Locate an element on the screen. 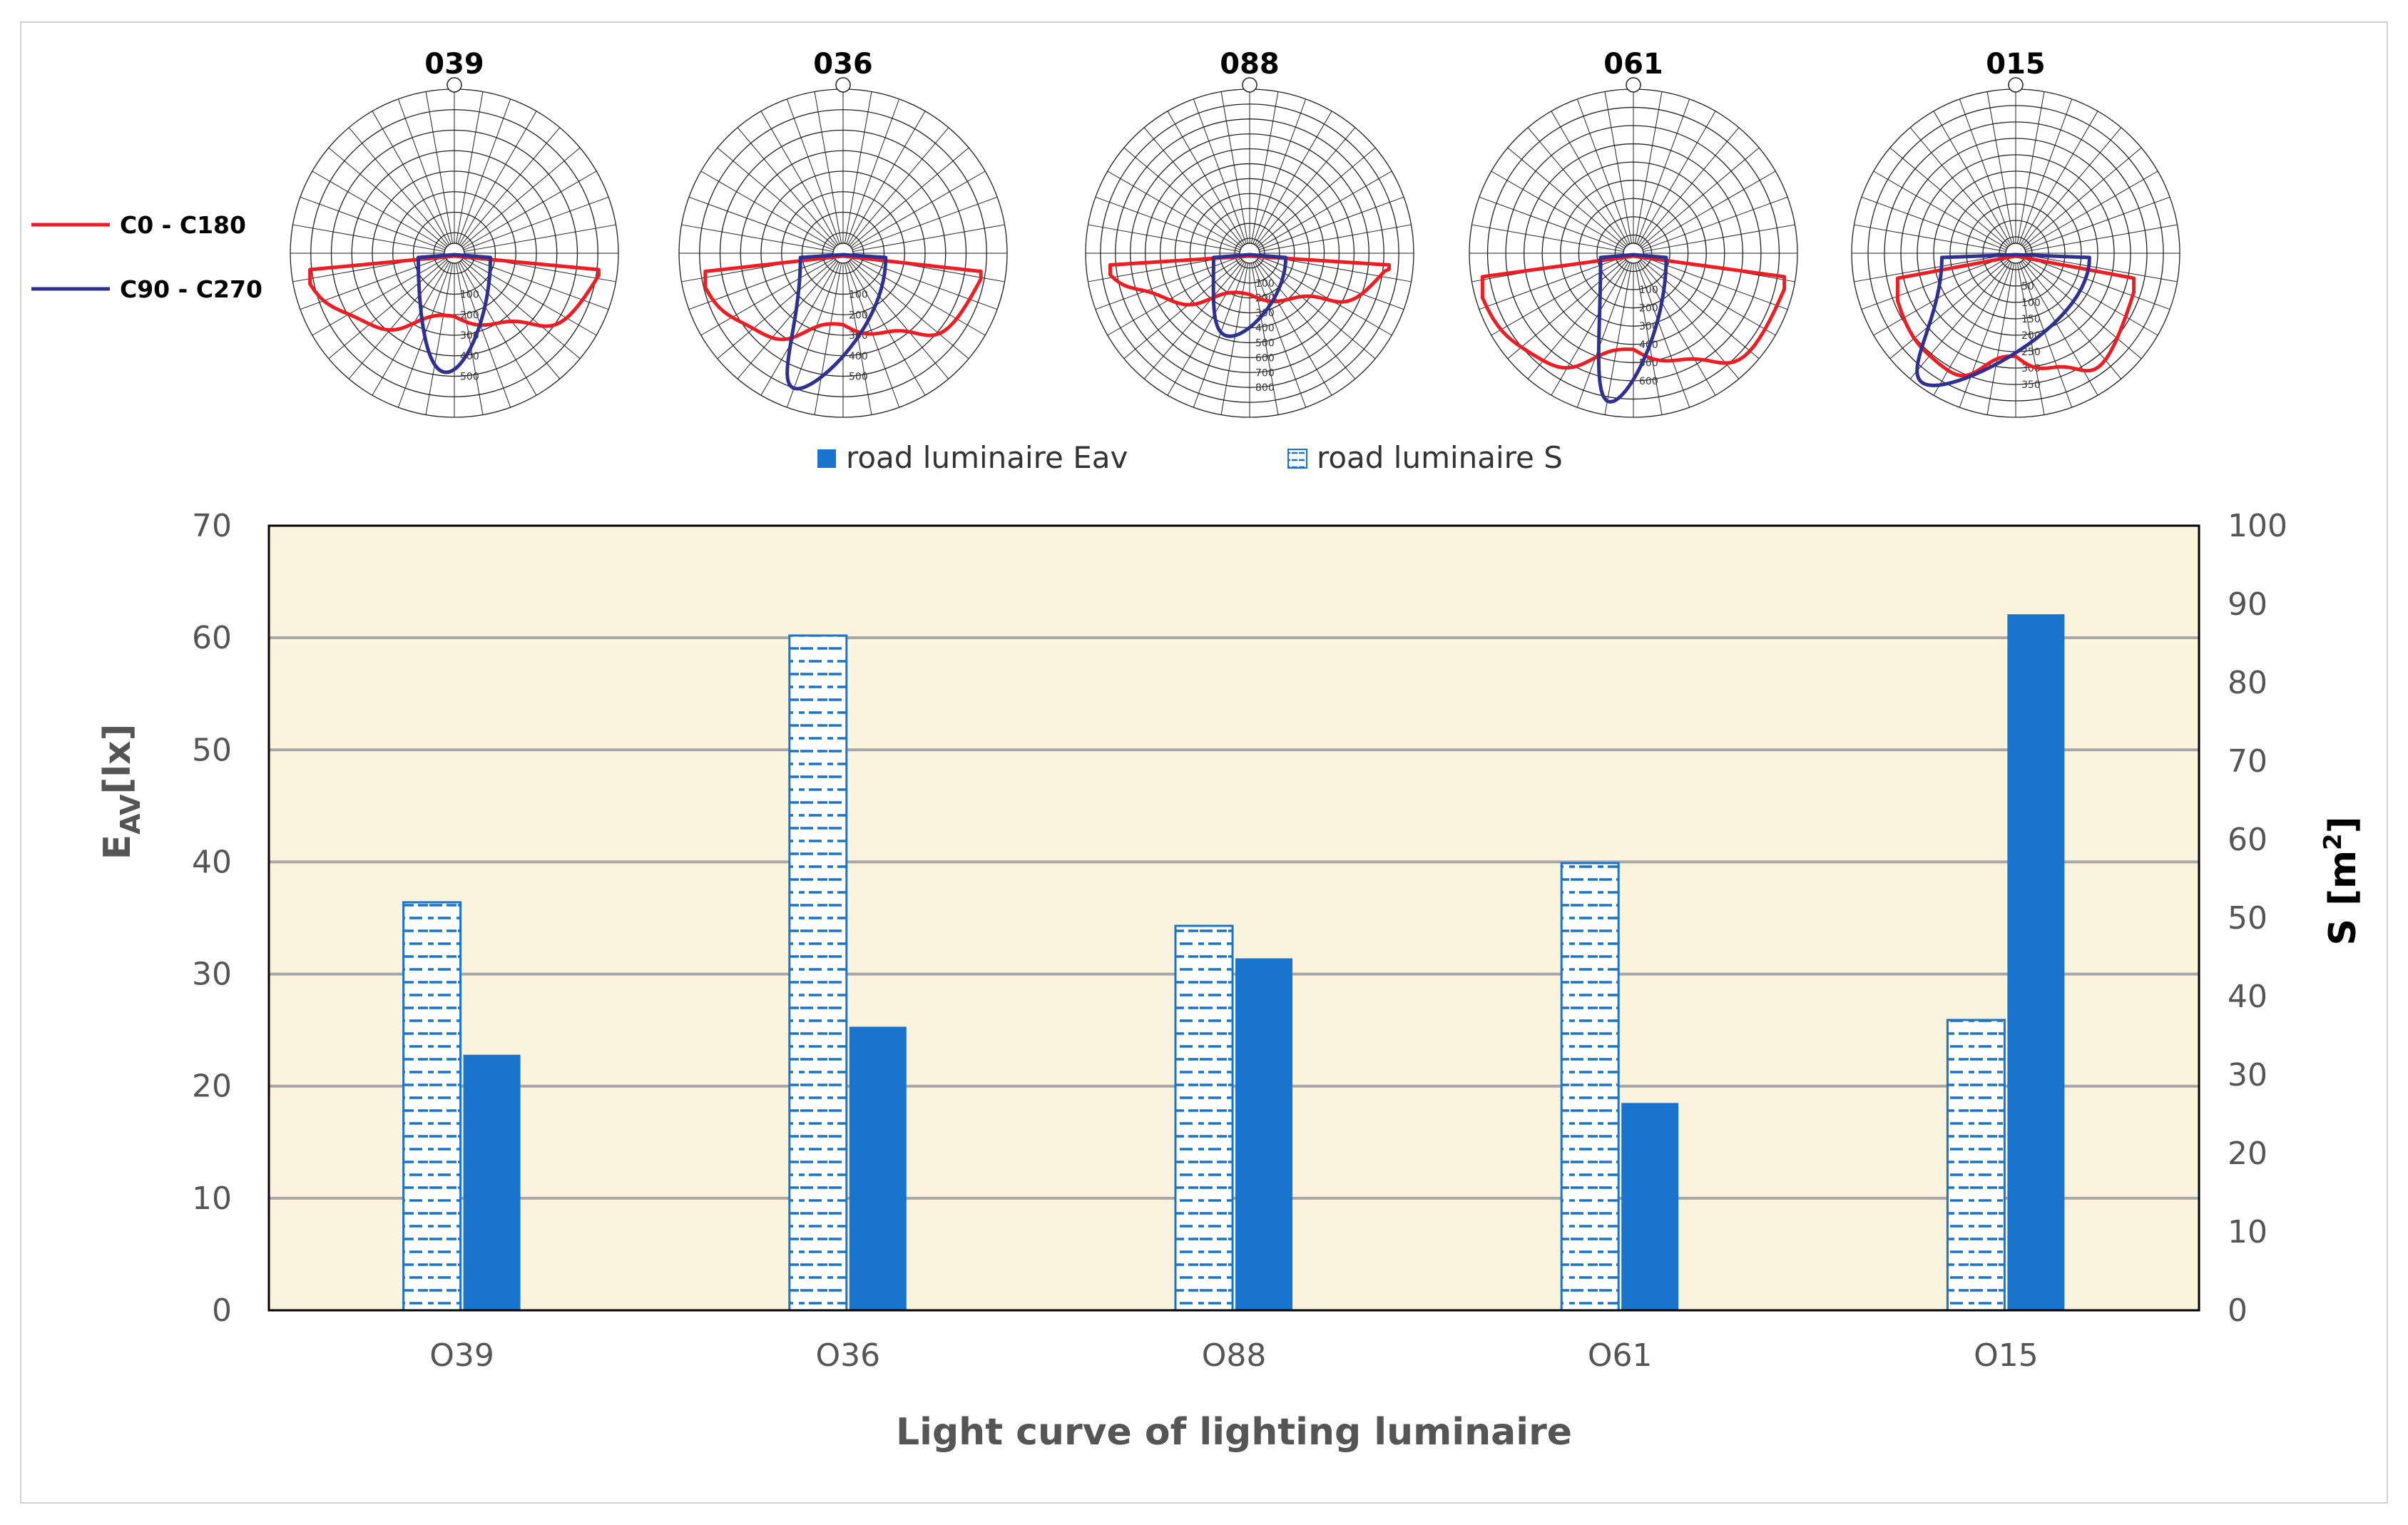  bar-s-o36 is located at coordinates (818, 973).